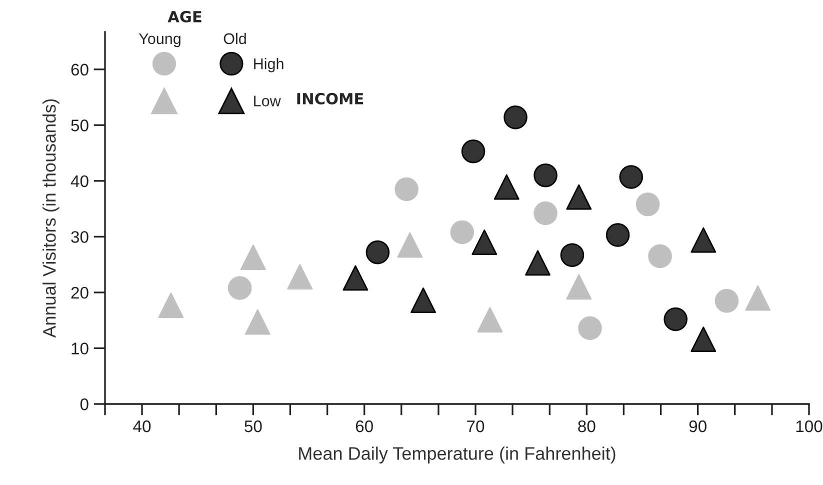  Describe the element at coordinates (587, 426) in the screenshot. I see `x-tick-label: 80` at that location.